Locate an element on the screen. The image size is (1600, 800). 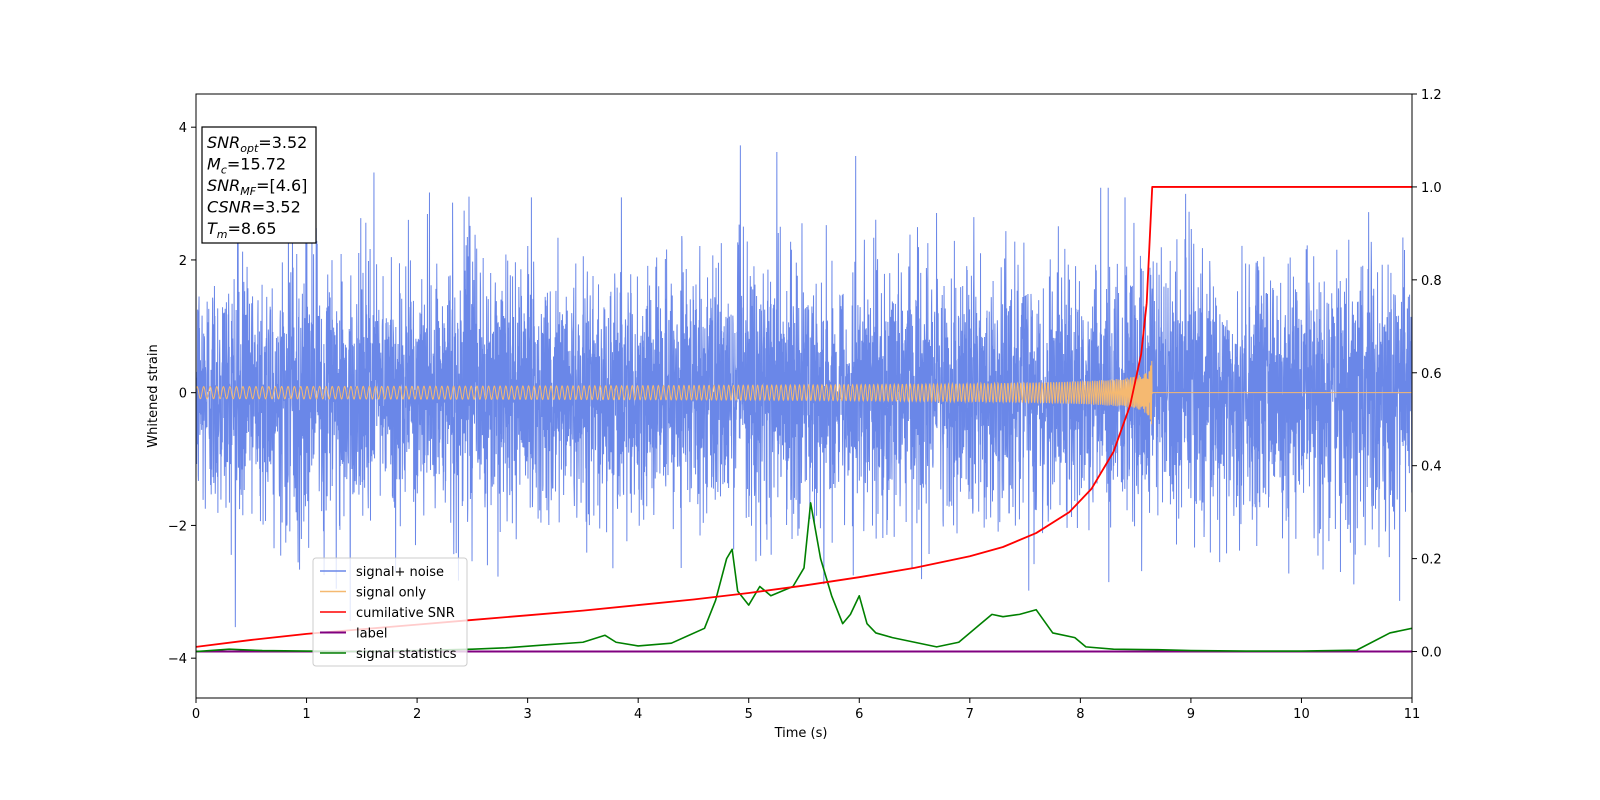
x-tick-label: 10 is located at coordinates (1301, 714).